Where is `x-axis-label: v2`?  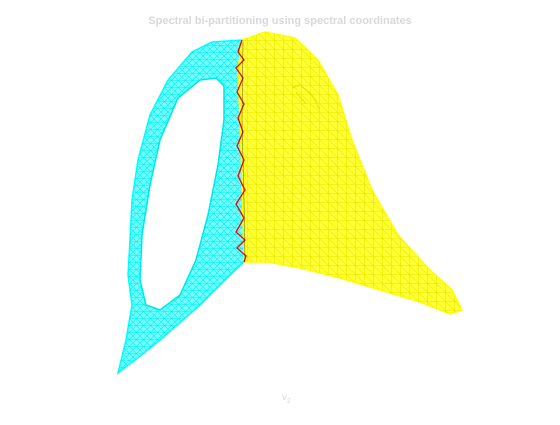 x-axis-label: v2 is located at coordinates (286, 398).